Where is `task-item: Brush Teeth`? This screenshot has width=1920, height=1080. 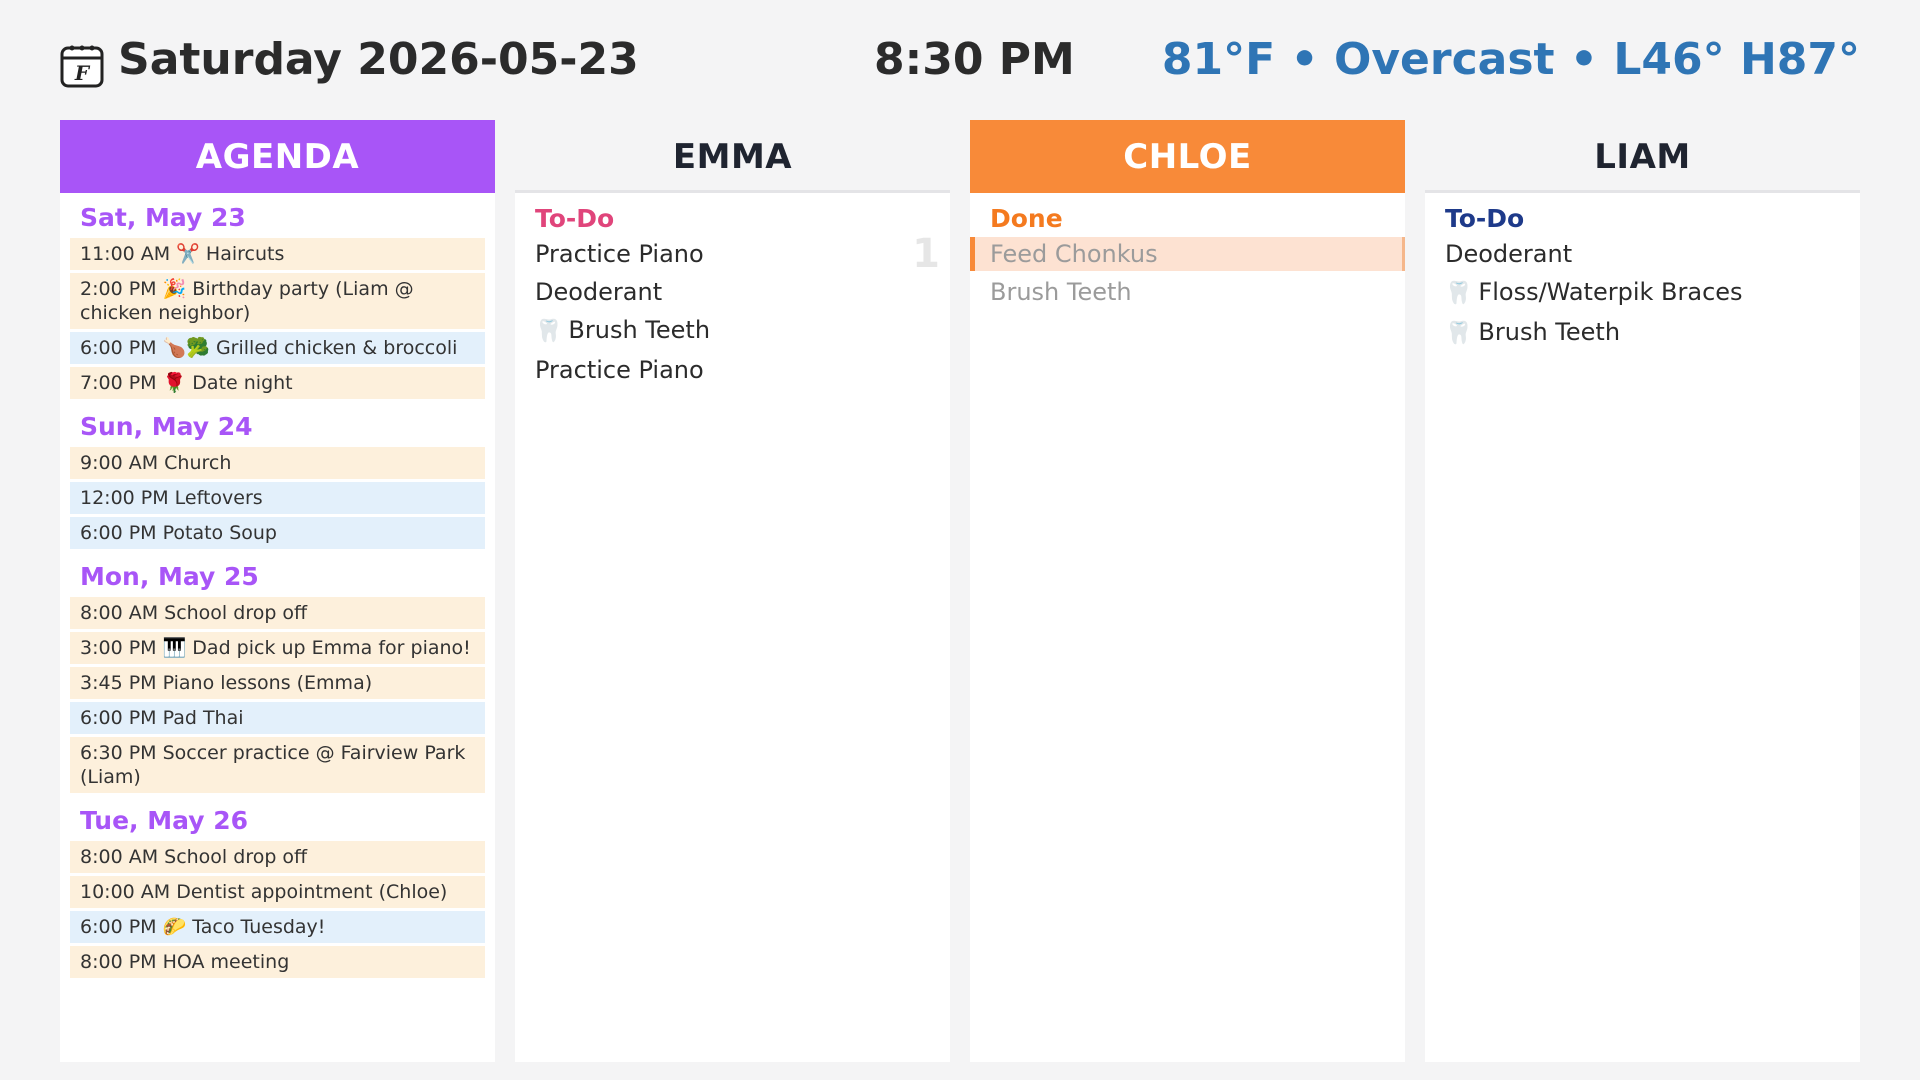 task-item: Brush Teeth is located at coordinates (1187, 292).